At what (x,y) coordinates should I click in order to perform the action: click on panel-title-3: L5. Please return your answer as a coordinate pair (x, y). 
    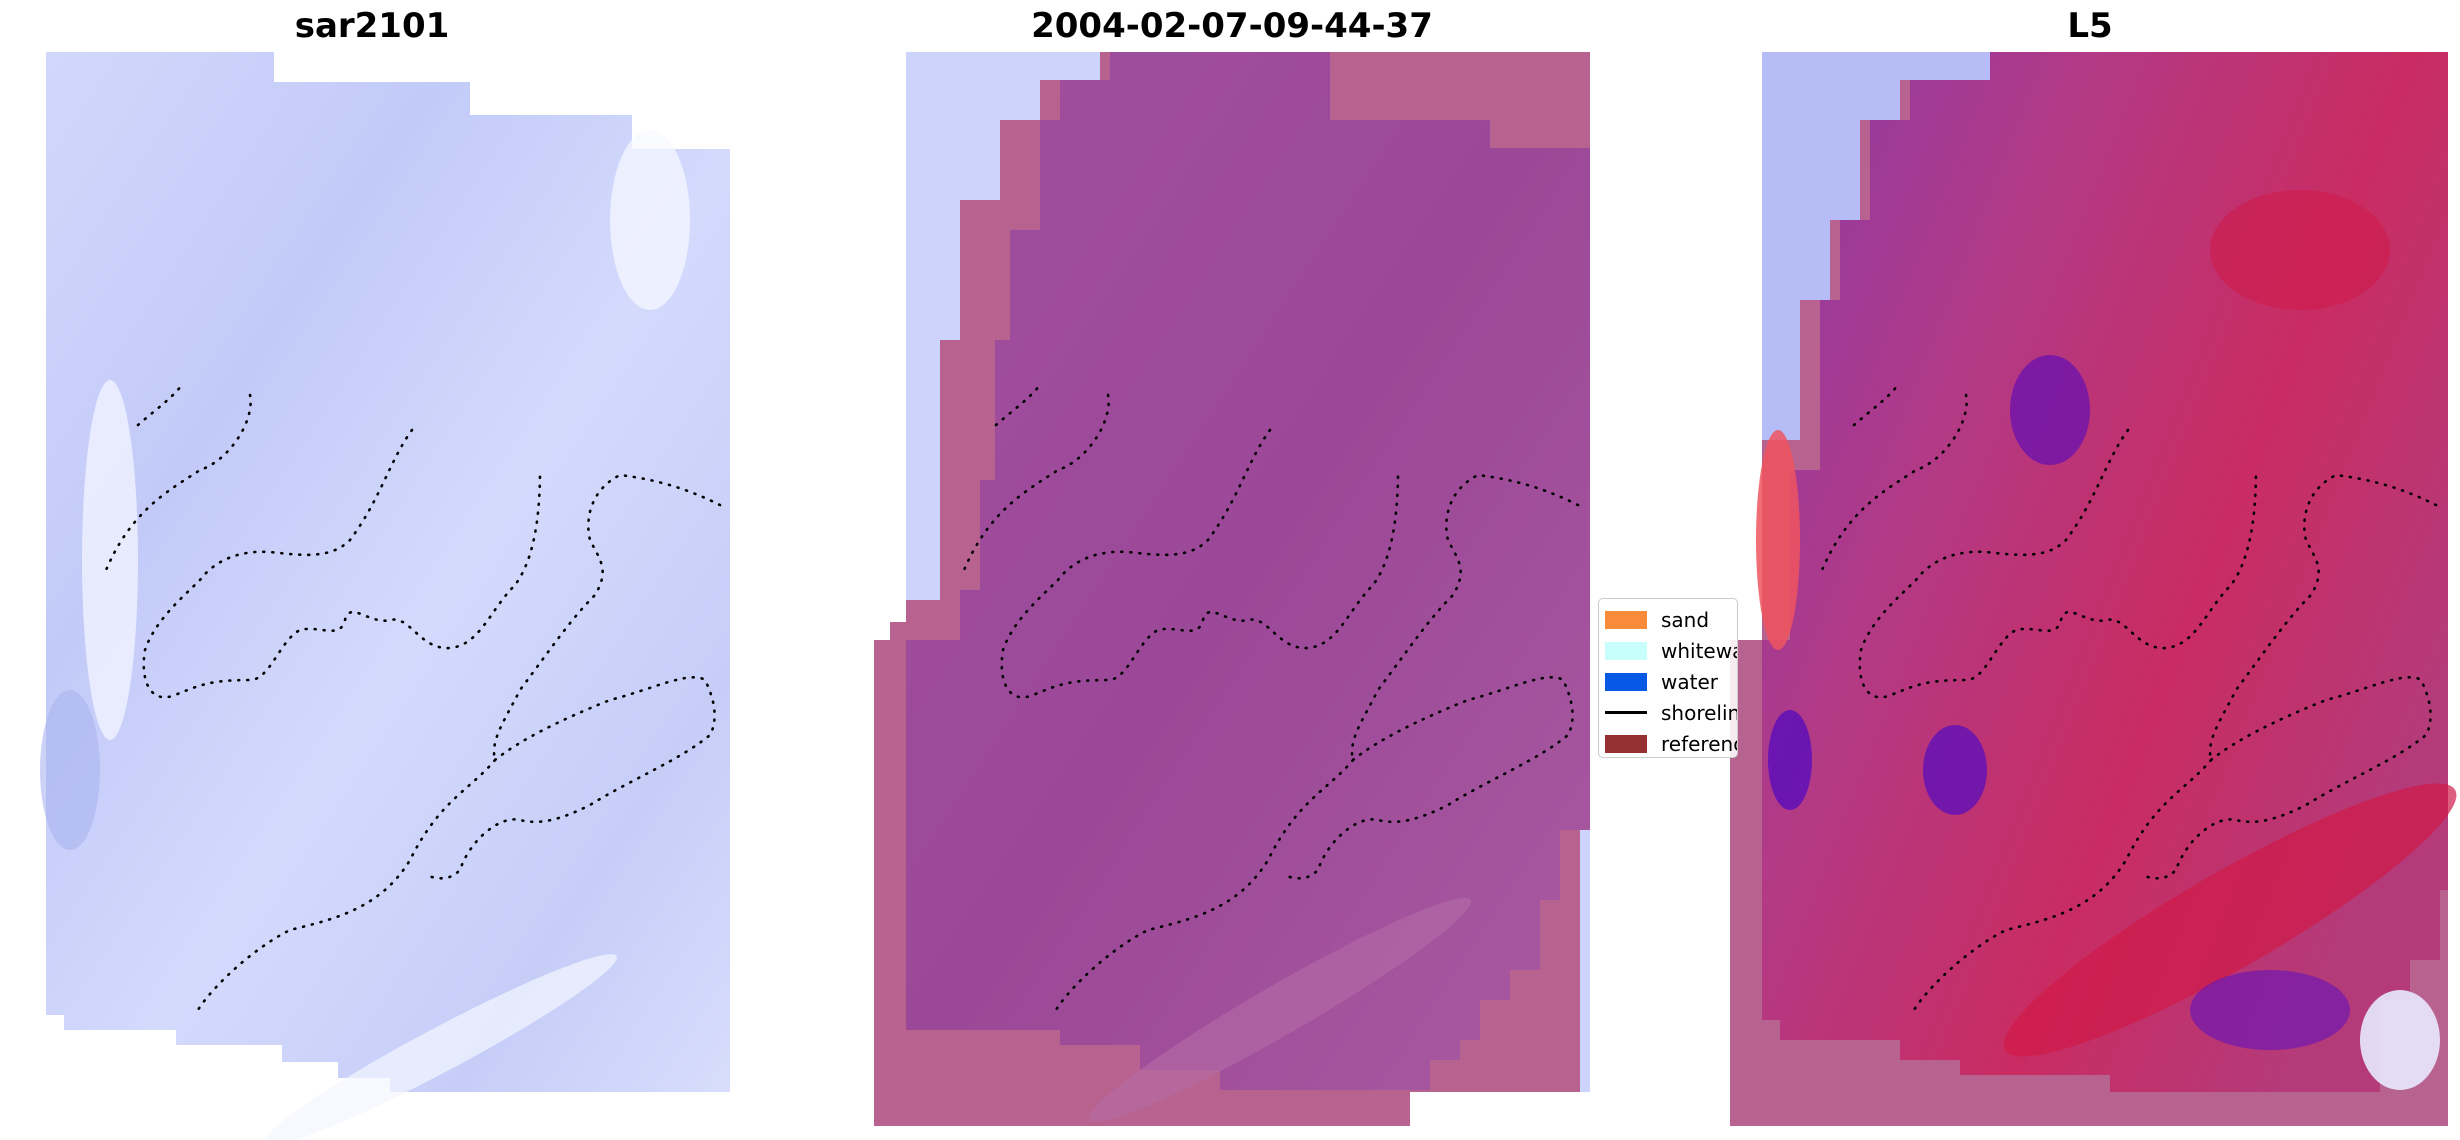
    Looking at the image, I should click on (2090, 26).